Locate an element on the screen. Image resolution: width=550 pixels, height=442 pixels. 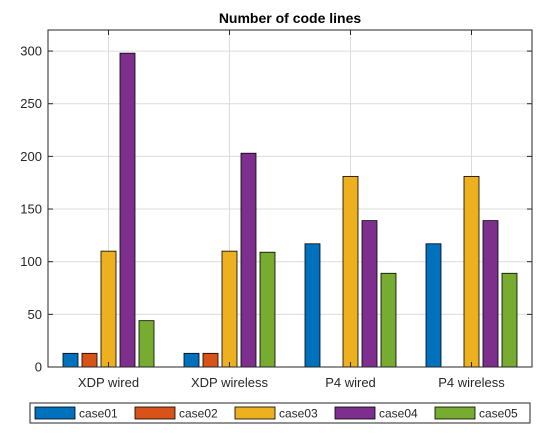
legend-swatch-case05 is located at coordinates (455, 413).